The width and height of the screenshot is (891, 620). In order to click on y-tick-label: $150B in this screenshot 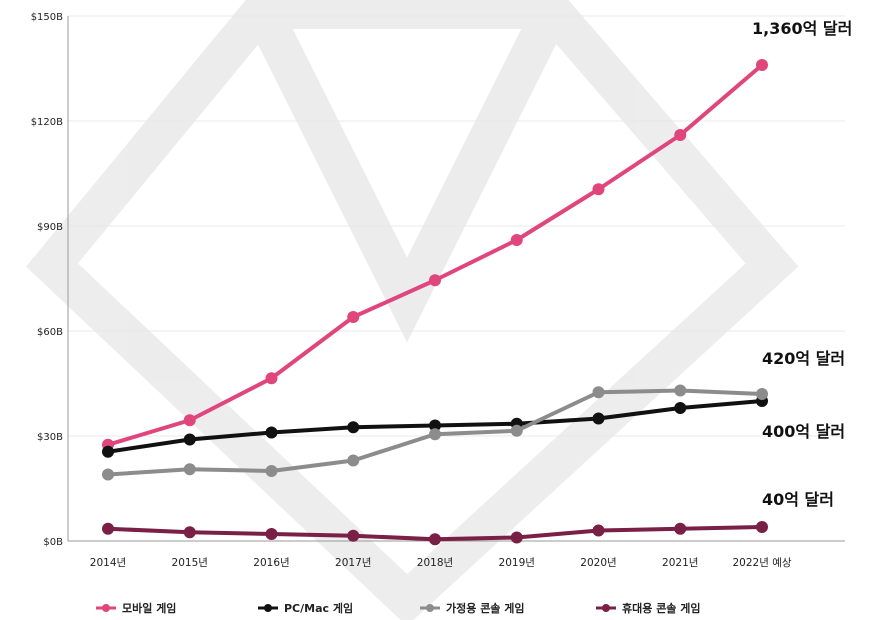, I will do `click(47, 17)`.